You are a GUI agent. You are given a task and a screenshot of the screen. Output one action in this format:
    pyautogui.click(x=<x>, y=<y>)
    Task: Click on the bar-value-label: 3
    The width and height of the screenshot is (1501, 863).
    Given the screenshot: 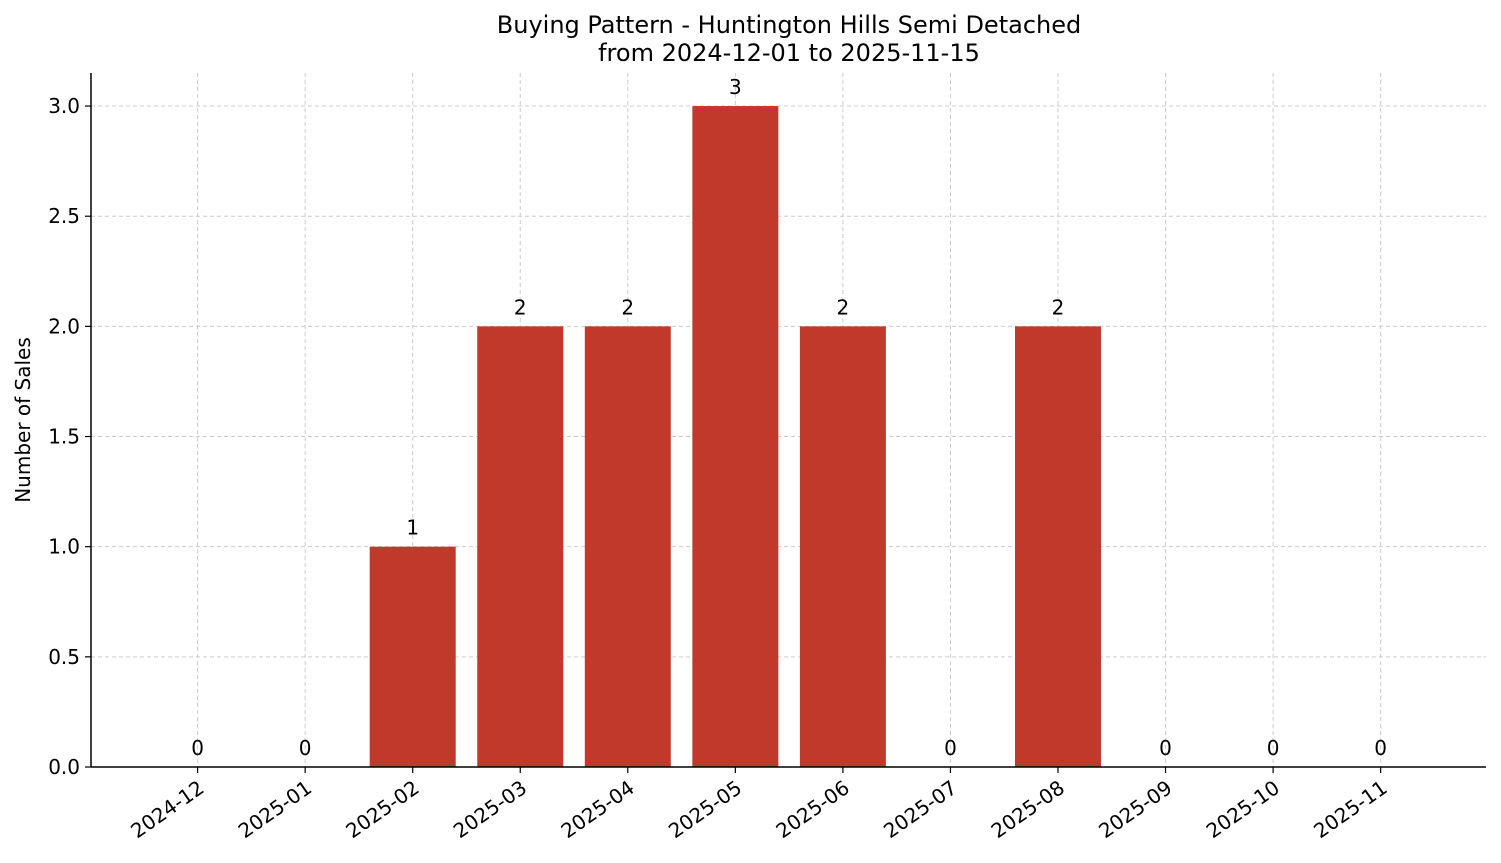 What is the action you would take?
    pyautogui.click(x=735, y=87)
    